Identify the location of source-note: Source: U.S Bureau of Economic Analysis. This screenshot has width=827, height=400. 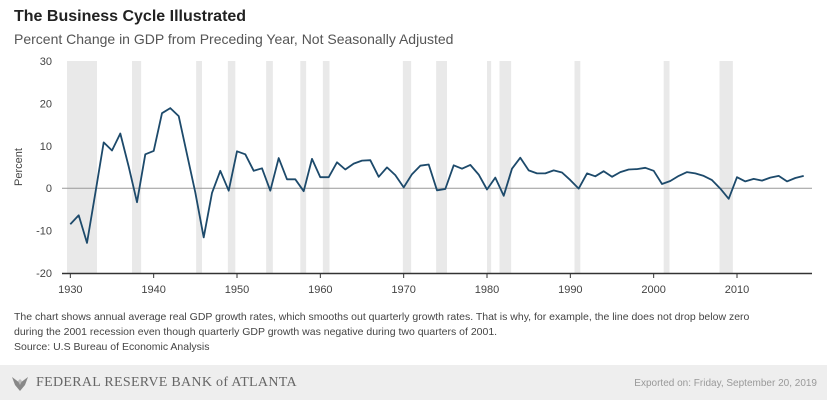
(112, 347).